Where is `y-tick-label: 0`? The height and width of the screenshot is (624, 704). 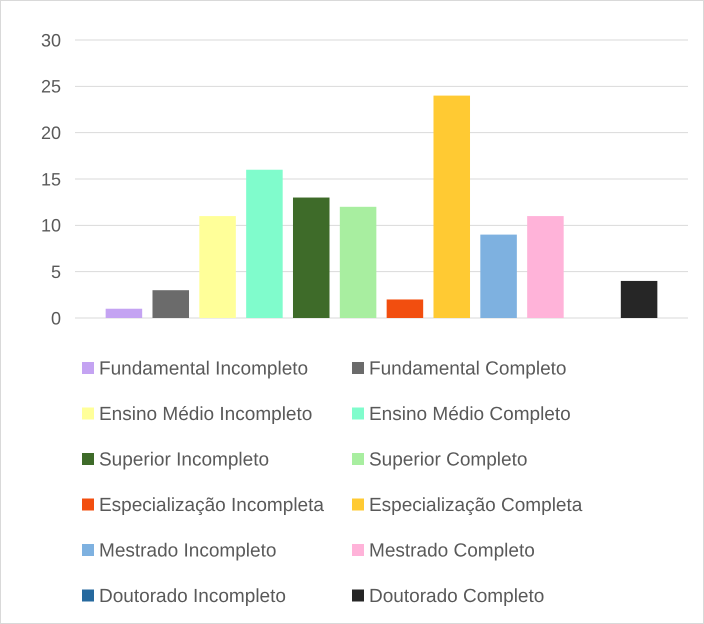
y-tick-label: 0 is located at coordinates (55, 318).